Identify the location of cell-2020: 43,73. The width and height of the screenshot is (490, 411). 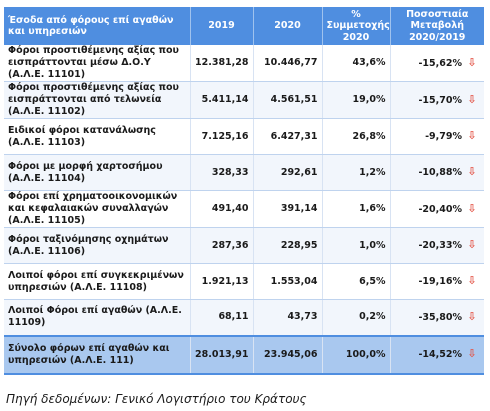
(288, 317).